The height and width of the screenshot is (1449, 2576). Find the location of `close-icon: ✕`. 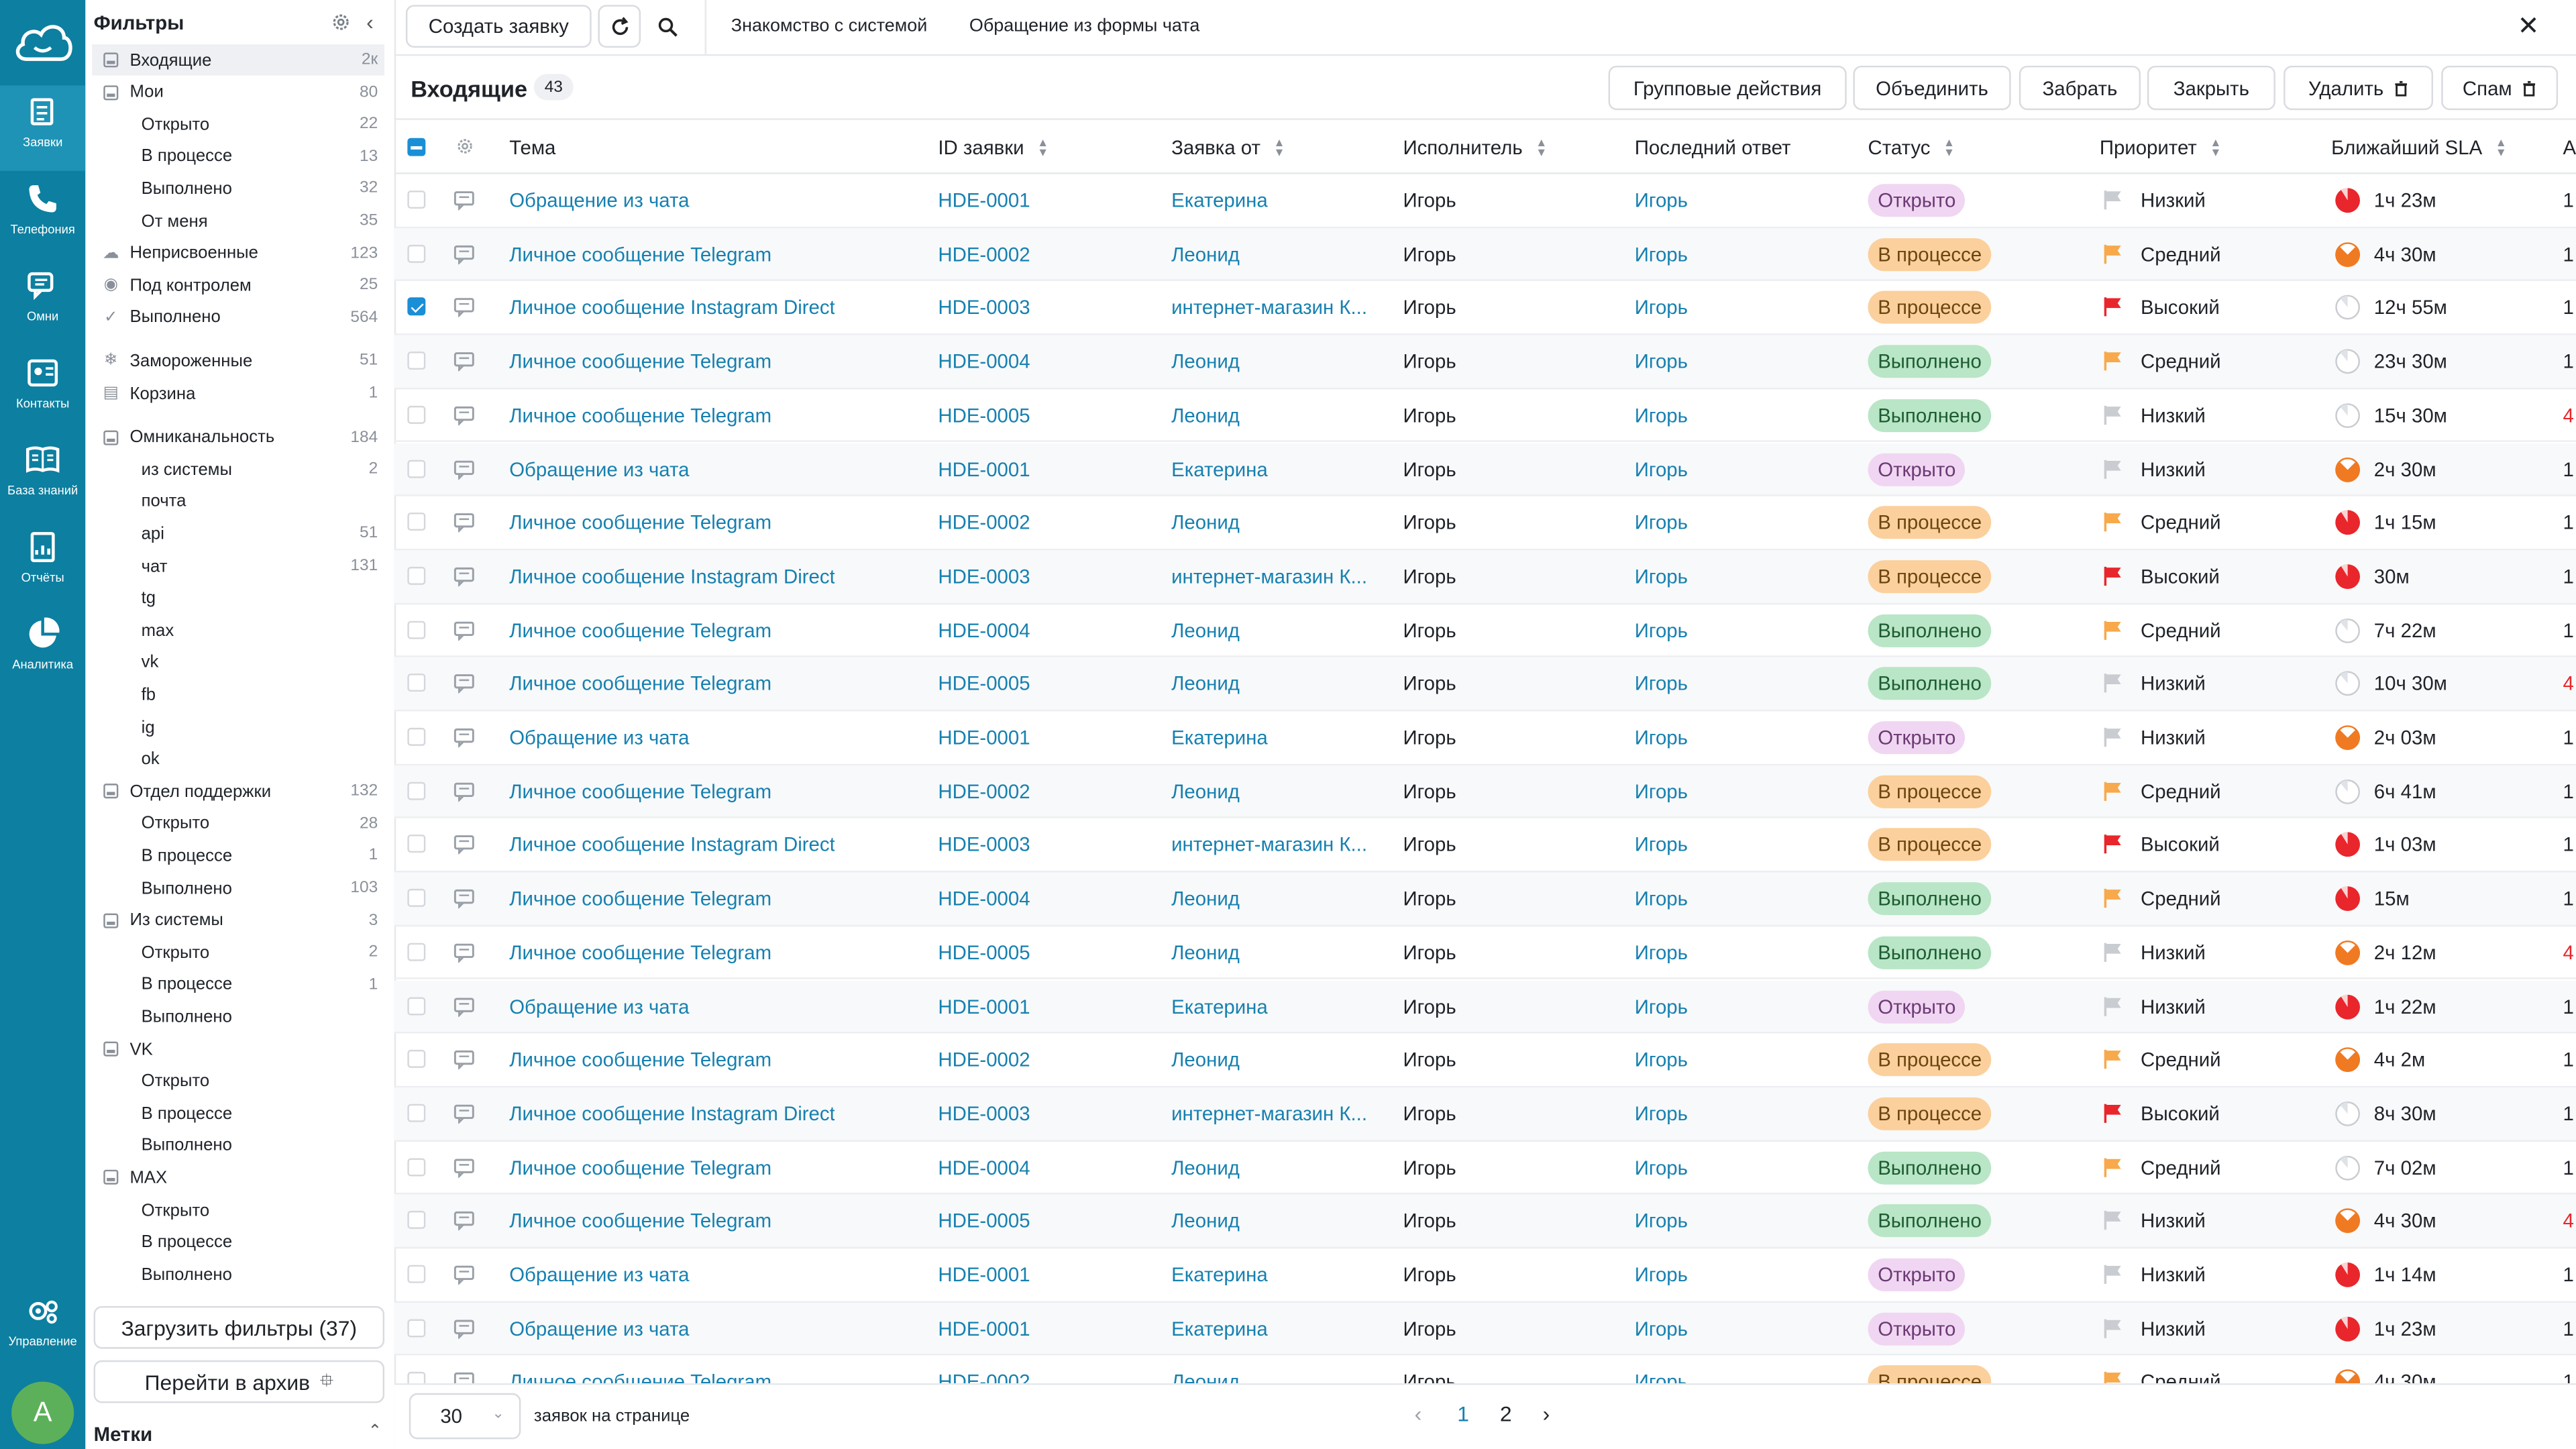

close-icon: ✕ is located at coordinates (2528, 26).